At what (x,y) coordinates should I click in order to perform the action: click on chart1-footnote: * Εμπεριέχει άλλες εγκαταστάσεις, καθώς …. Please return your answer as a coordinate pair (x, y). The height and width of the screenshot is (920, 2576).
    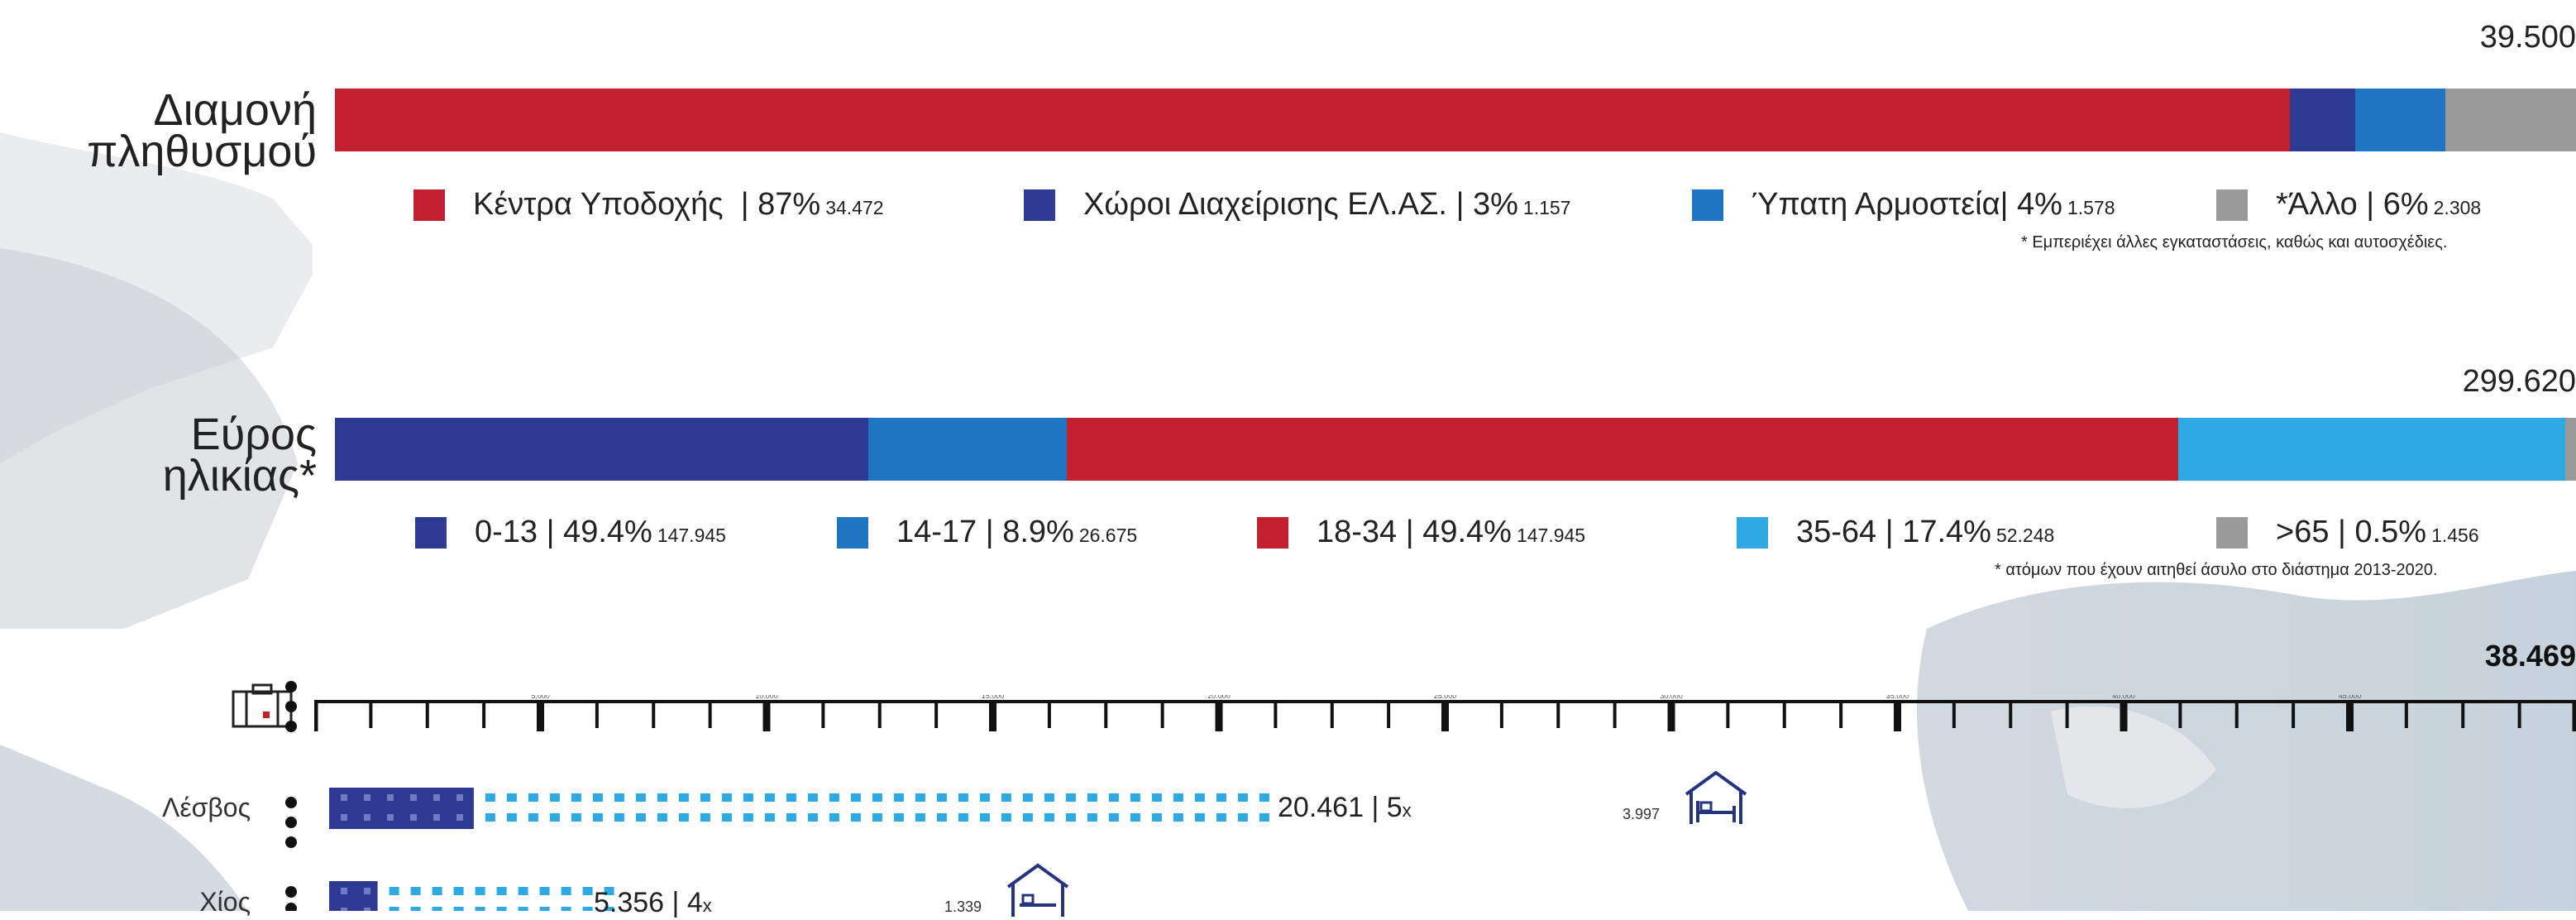
    Looking at the image, I should click on (2234, 242).